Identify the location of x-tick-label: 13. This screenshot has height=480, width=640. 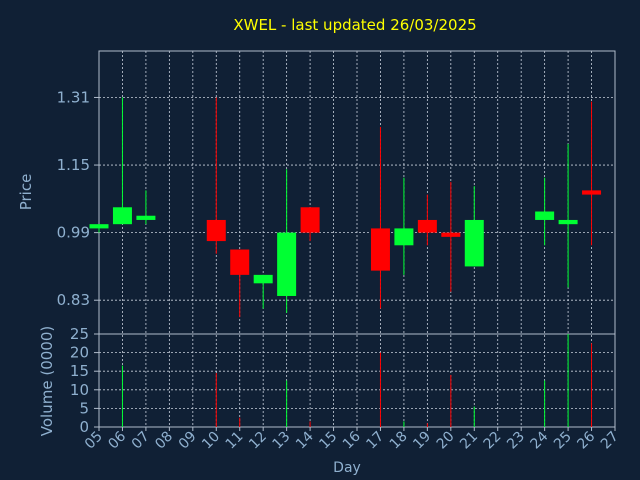
(282, 441).